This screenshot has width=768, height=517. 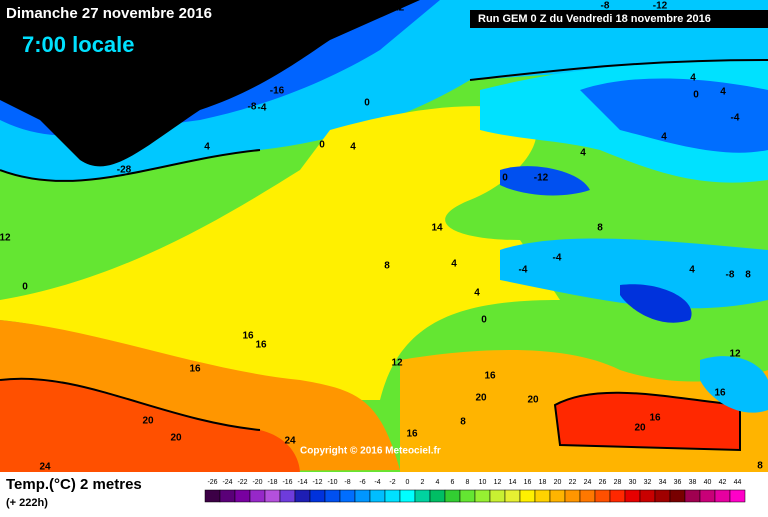 I want to click on scale-label: 24, so click(x=588, y=482).